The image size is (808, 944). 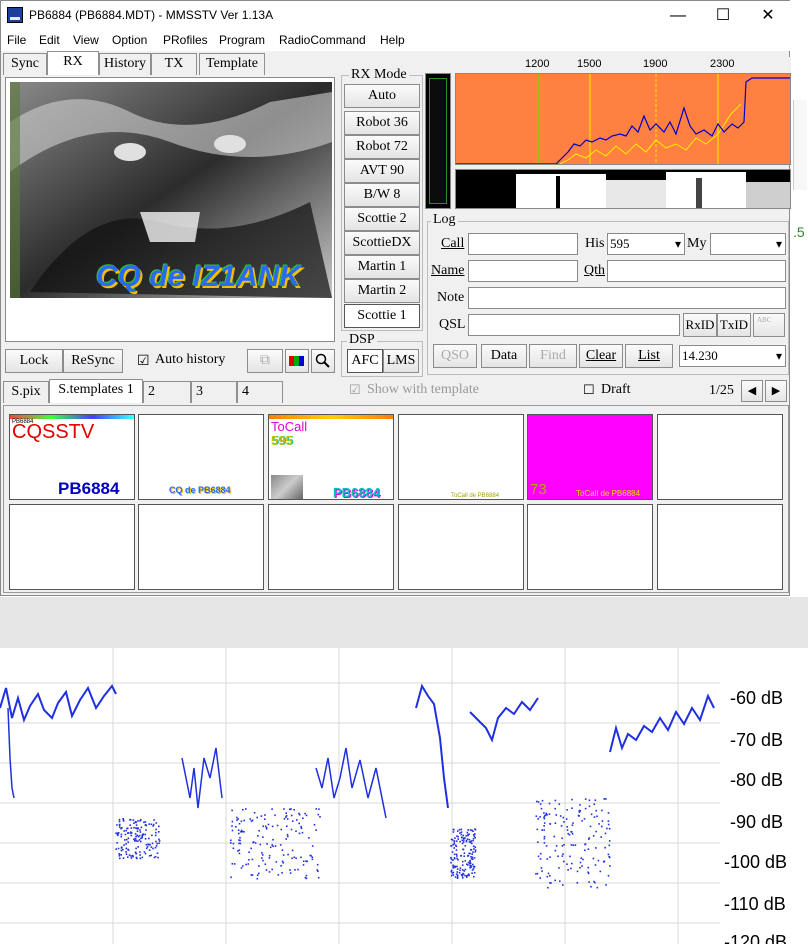 What do you see at coordinates (143, 360) in the screenshot?
I see `auto-history-checkbox: ☑` at bounding box center [143, 360].